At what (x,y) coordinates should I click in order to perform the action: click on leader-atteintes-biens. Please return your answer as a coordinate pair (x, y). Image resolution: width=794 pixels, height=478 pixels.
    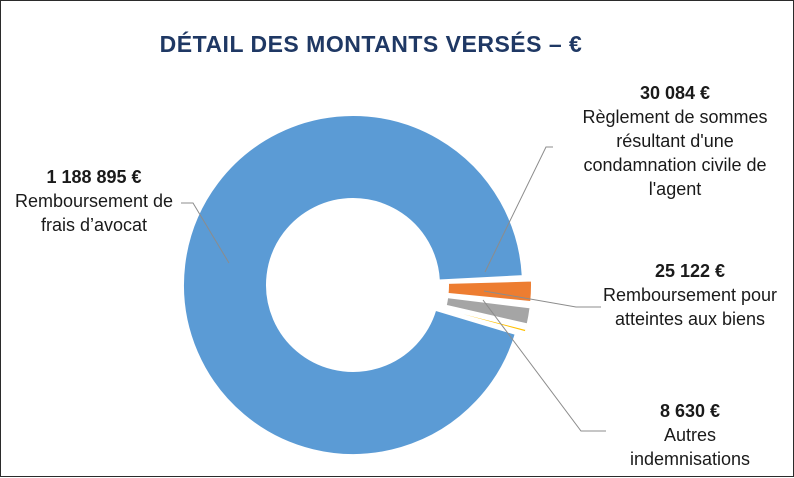
    Looking at the image, I should click on (542, 299).